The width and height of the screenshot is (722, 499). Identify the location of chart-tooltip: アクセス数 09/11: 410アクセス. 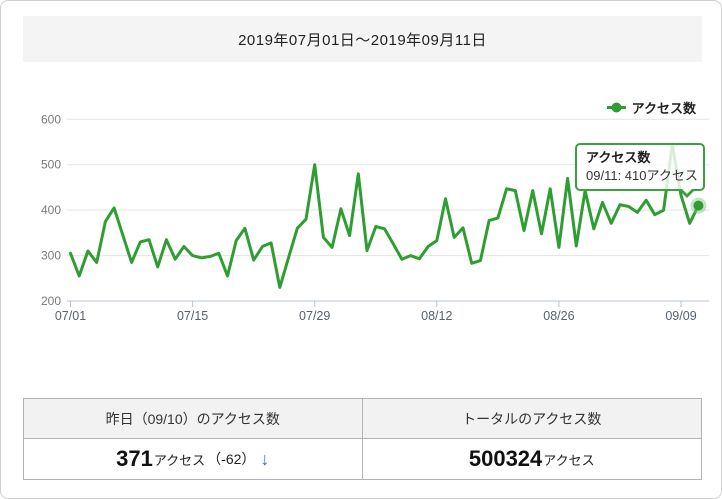
(640, 170).